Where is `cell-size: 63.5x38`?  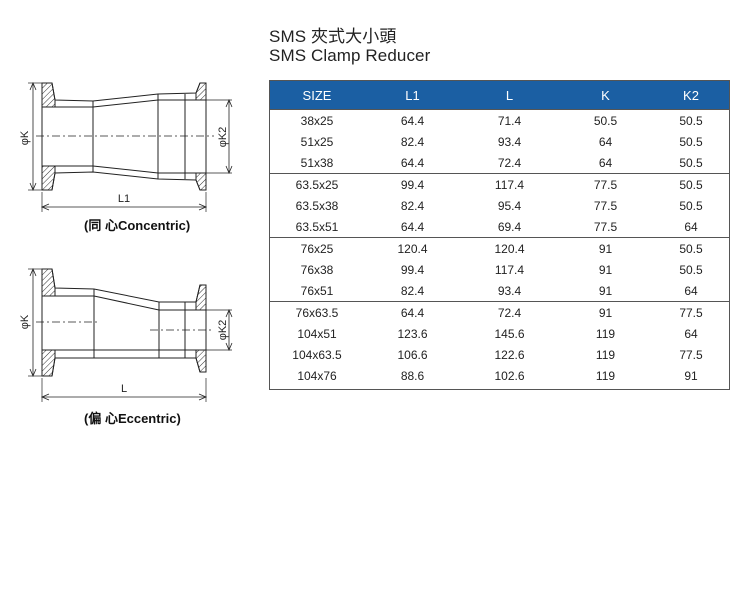
cell-size: 63.5x38 is located at coordinates (317, 205).